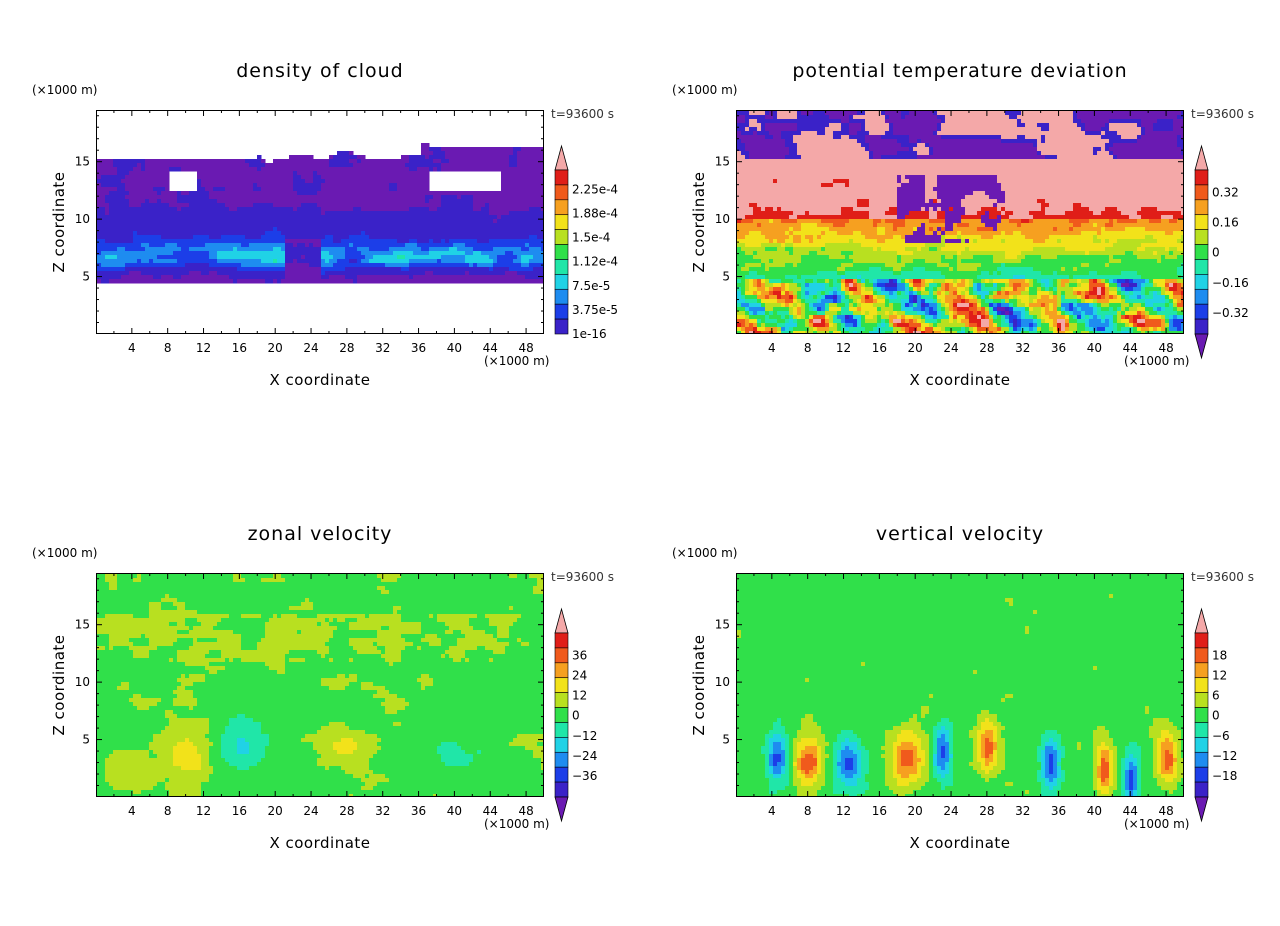 This screenshot has height=926, width=1280. I want to click on colorbar-label: 12, so click(579, 696).